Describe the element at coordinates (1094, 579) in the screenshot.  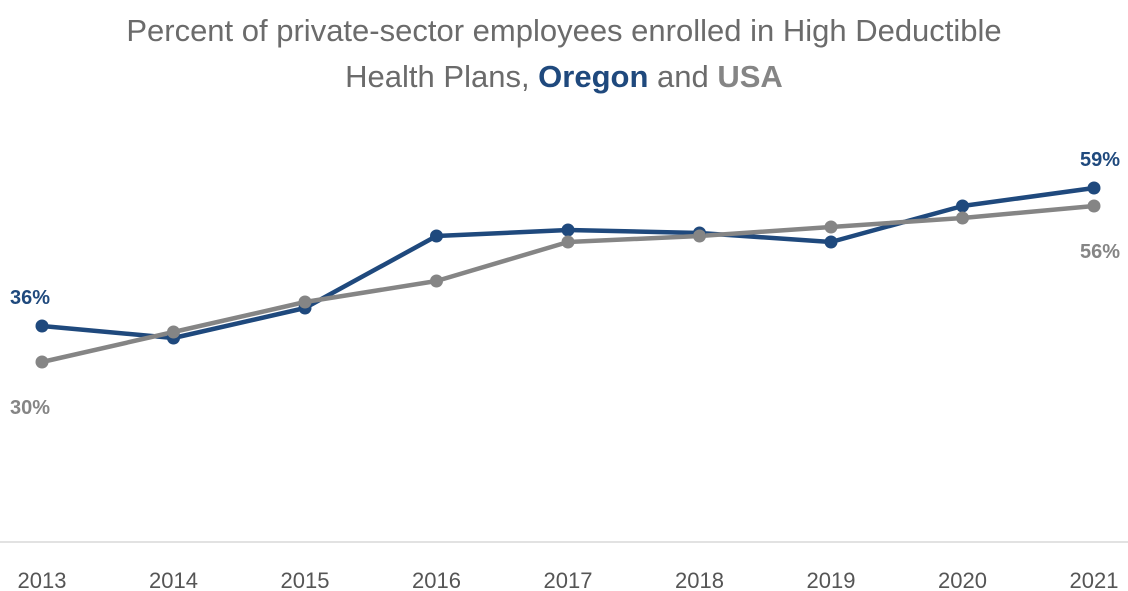
I see `x-tick-label: 2021` at that location.